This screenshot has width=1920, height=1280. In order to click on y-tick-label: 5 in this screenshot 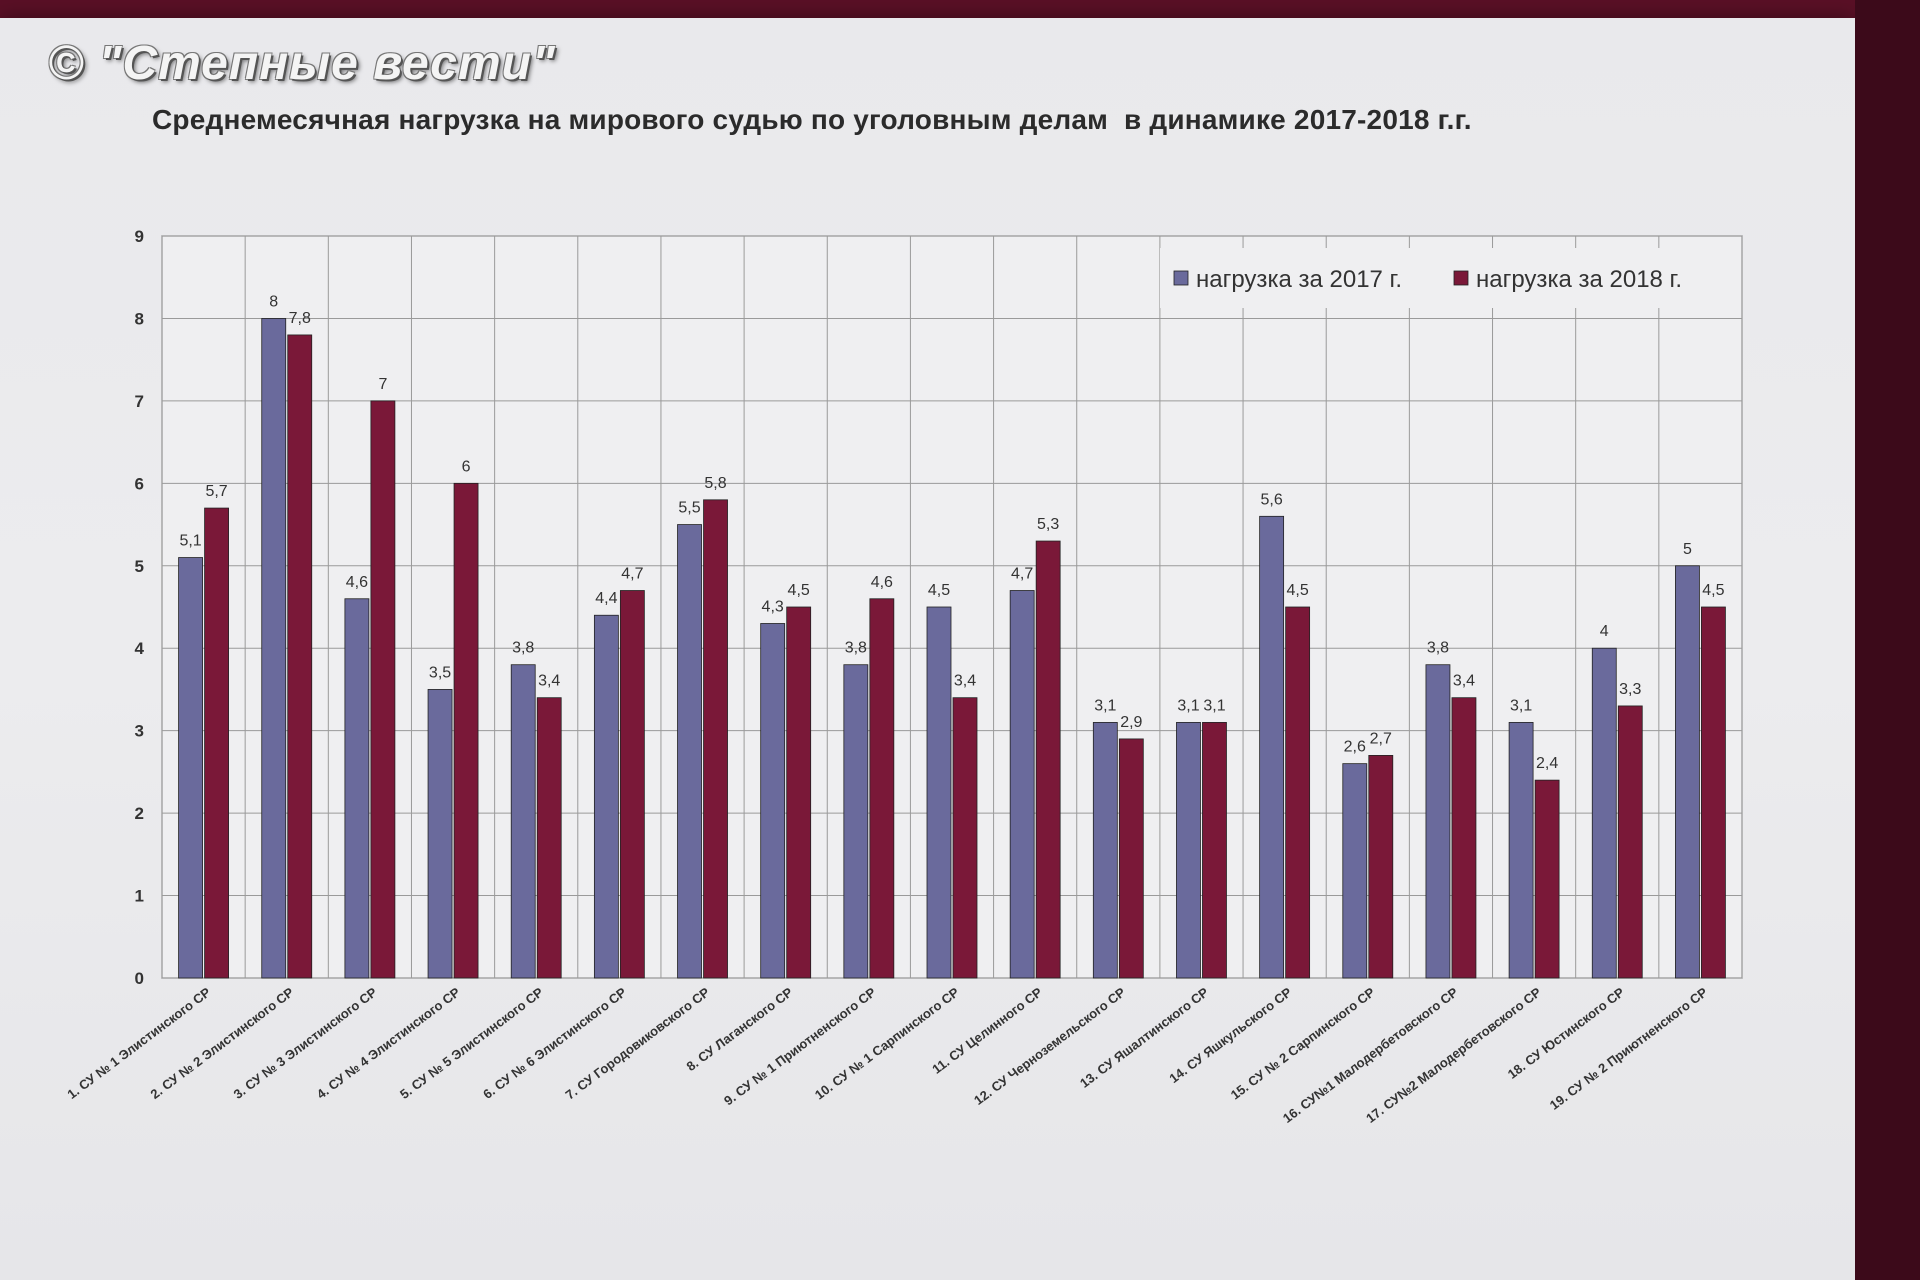, I will do `click(139, 566)`.